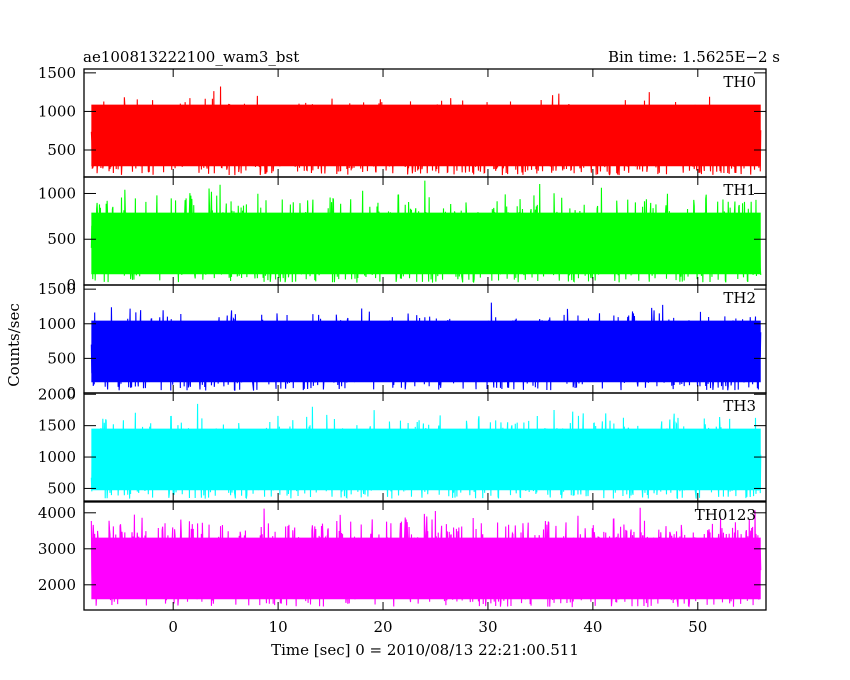  What do you see at coordinates (278, 627) in the screenshot?
I see `x-tick-label: 10` at bounding box center [278, 627].